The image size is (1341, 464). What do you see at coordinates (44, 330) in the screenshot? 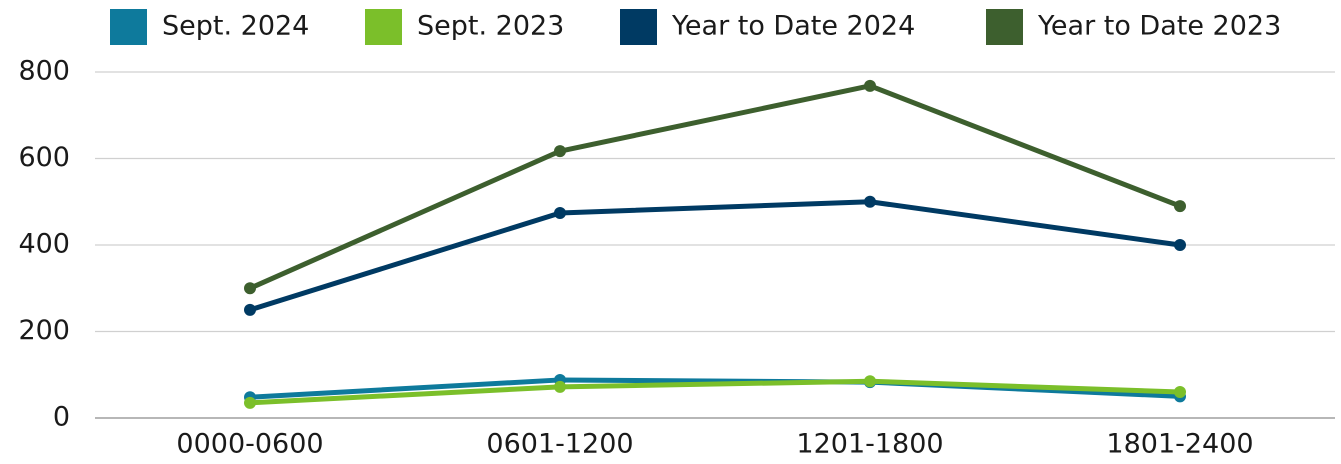
I see `y-tick-label: 200` at bounding box center [44, 330].